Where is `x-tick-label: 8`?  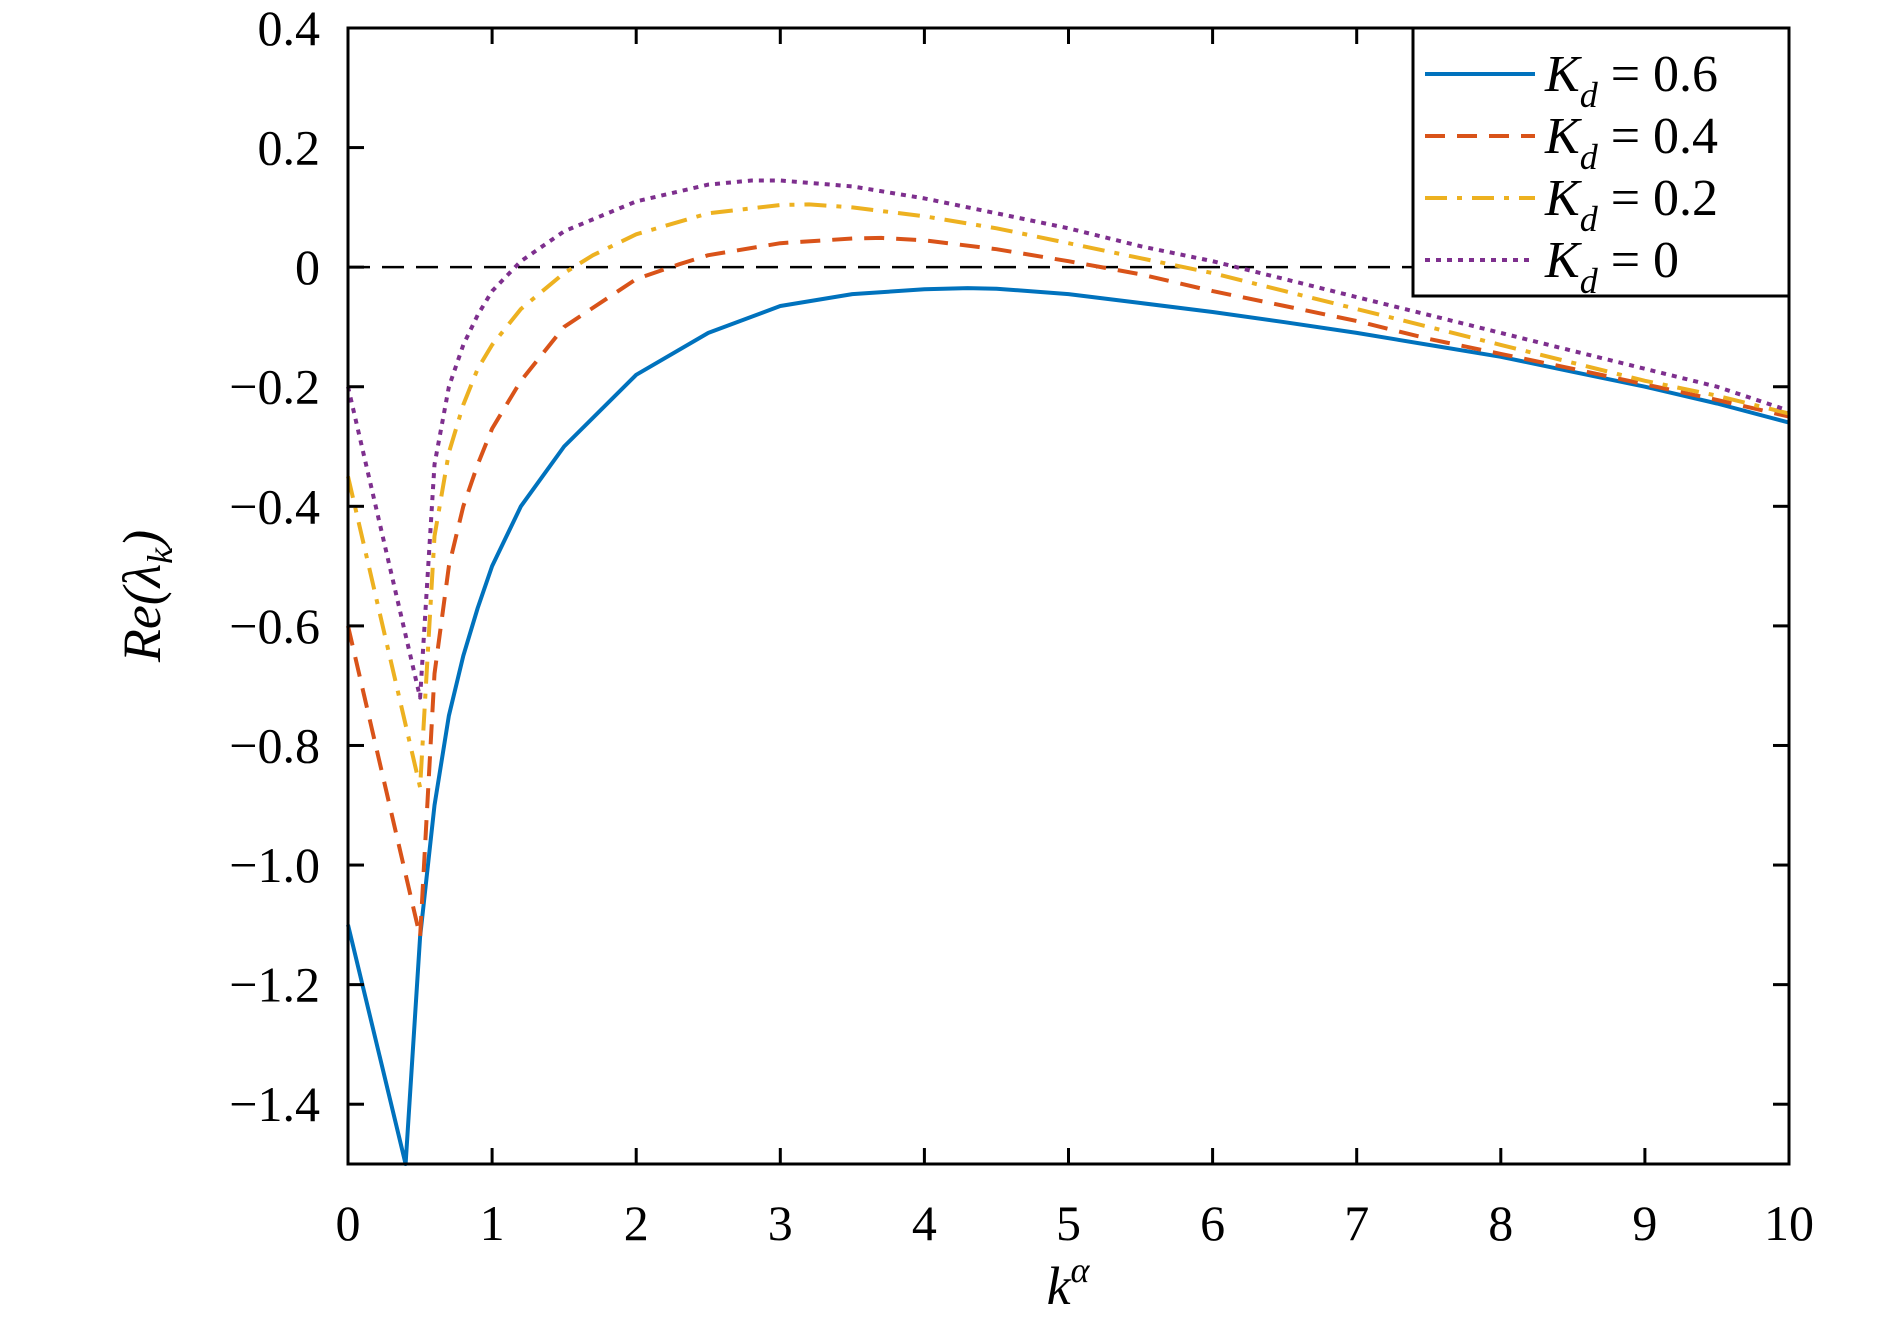 x-tick-label: 8 is located at coordinates (1500, 1223).